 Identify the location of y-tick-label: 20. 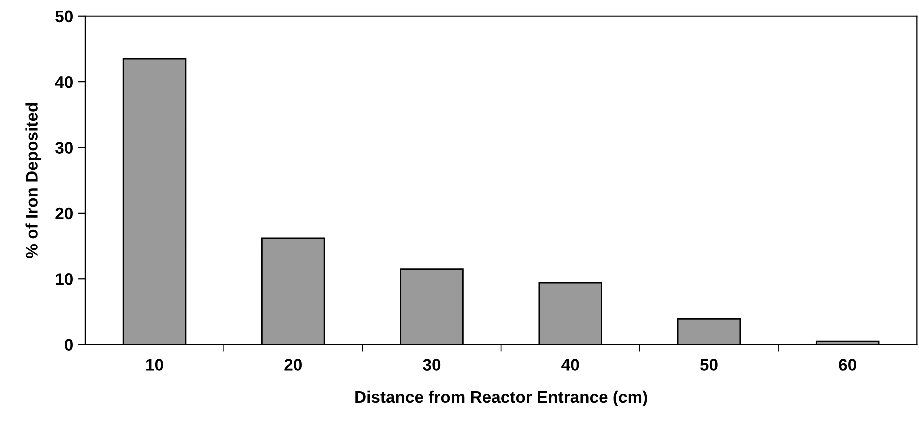
(64, 214).